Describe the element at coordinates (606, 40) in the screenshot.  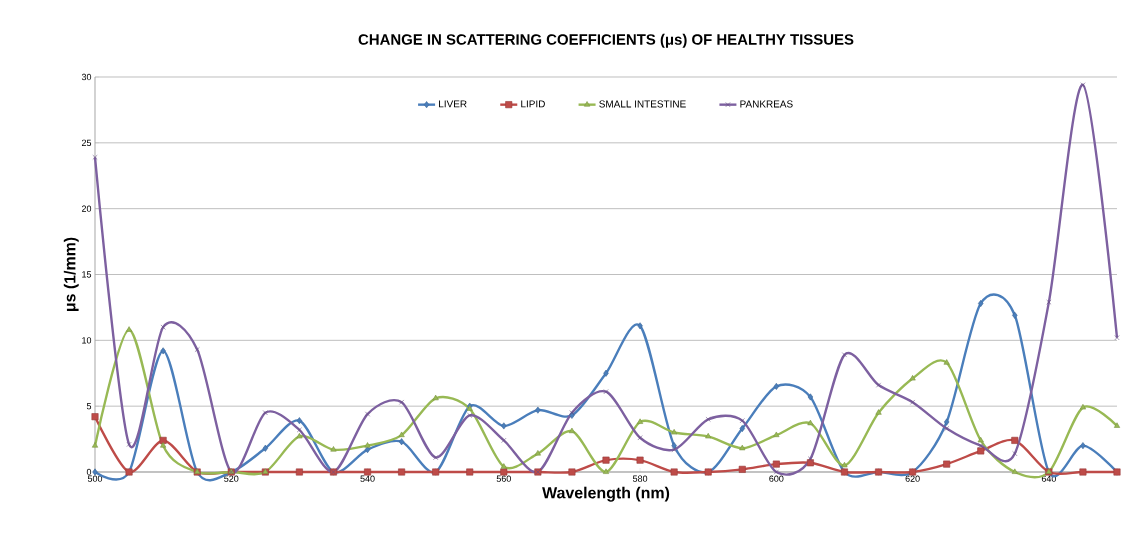
I see `chart-title: CHANGE IN SCATTERING COEFFICIENTS (μs) OF HEALTHY TISSUES` at that location.